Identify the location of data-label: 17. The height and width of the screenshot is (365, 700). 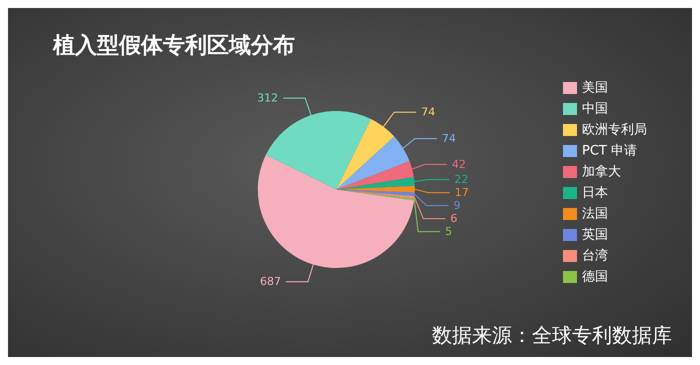
(461, 193).